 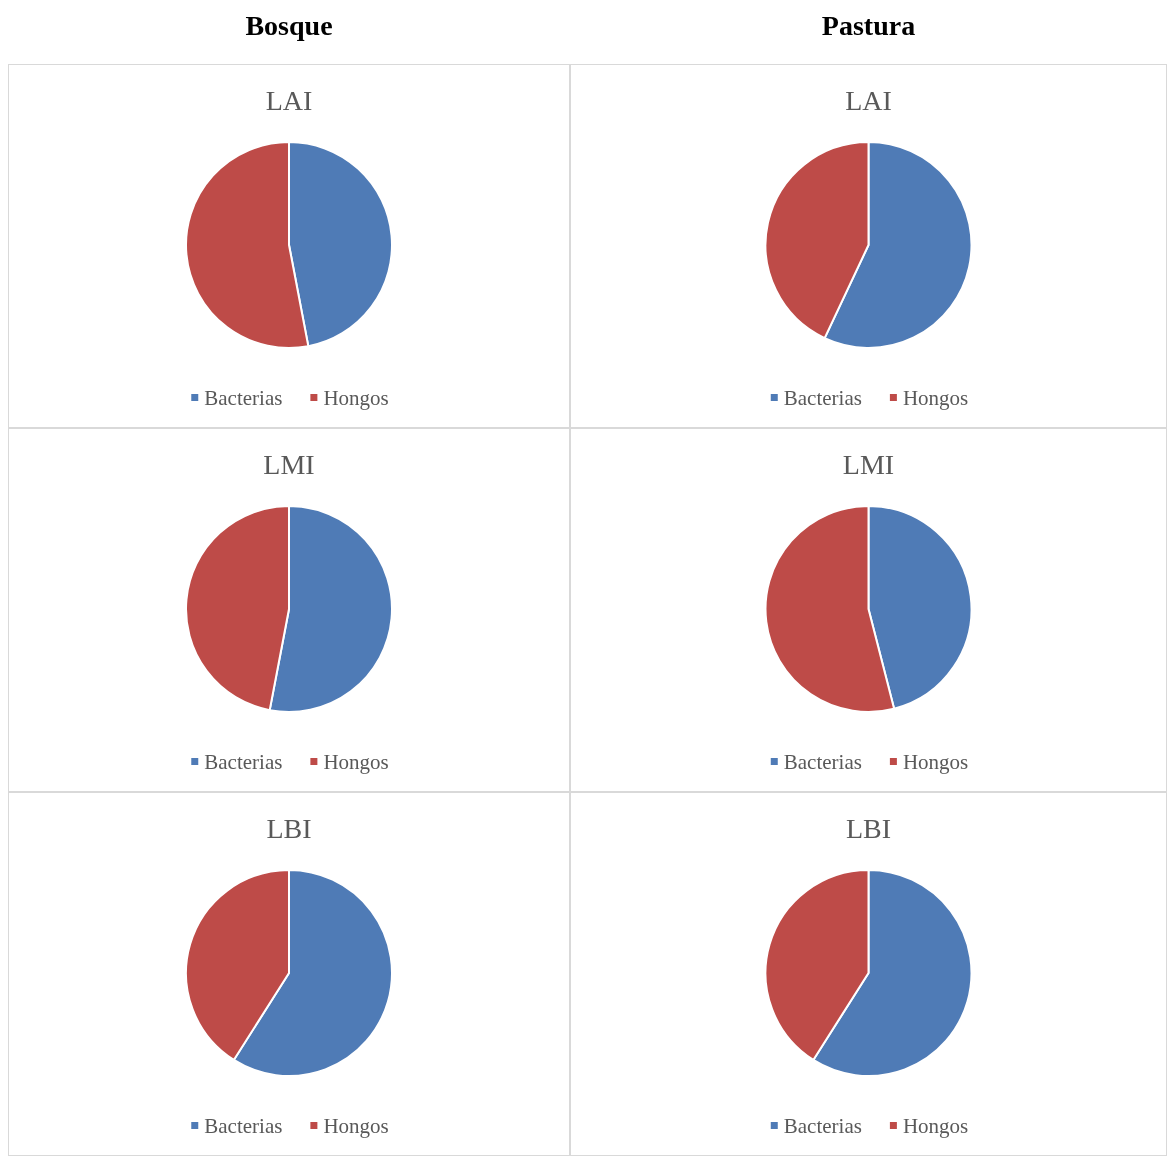 I want to click on text: Pastura, so click(x=868, y=25).